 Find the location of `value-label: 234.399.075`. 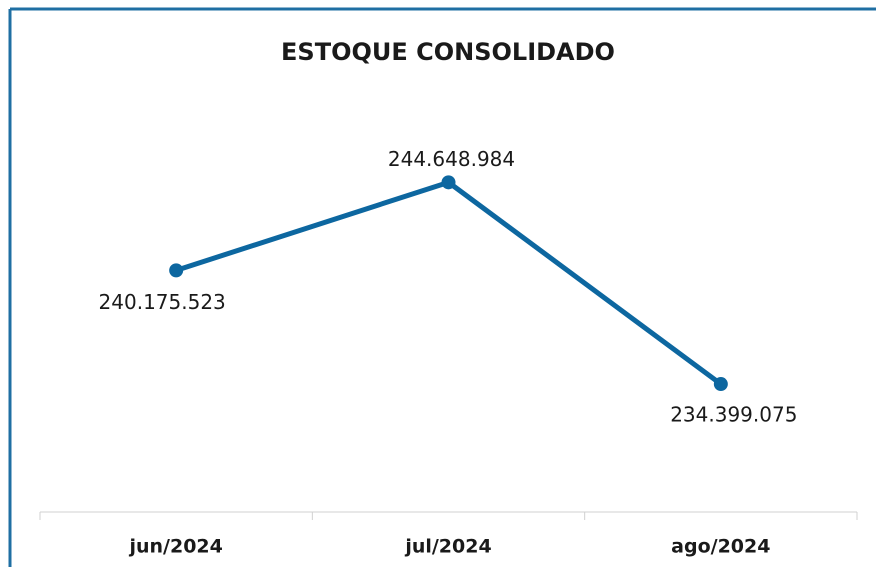

value-label: 234.399.075 is located at coordinates (733, 415).